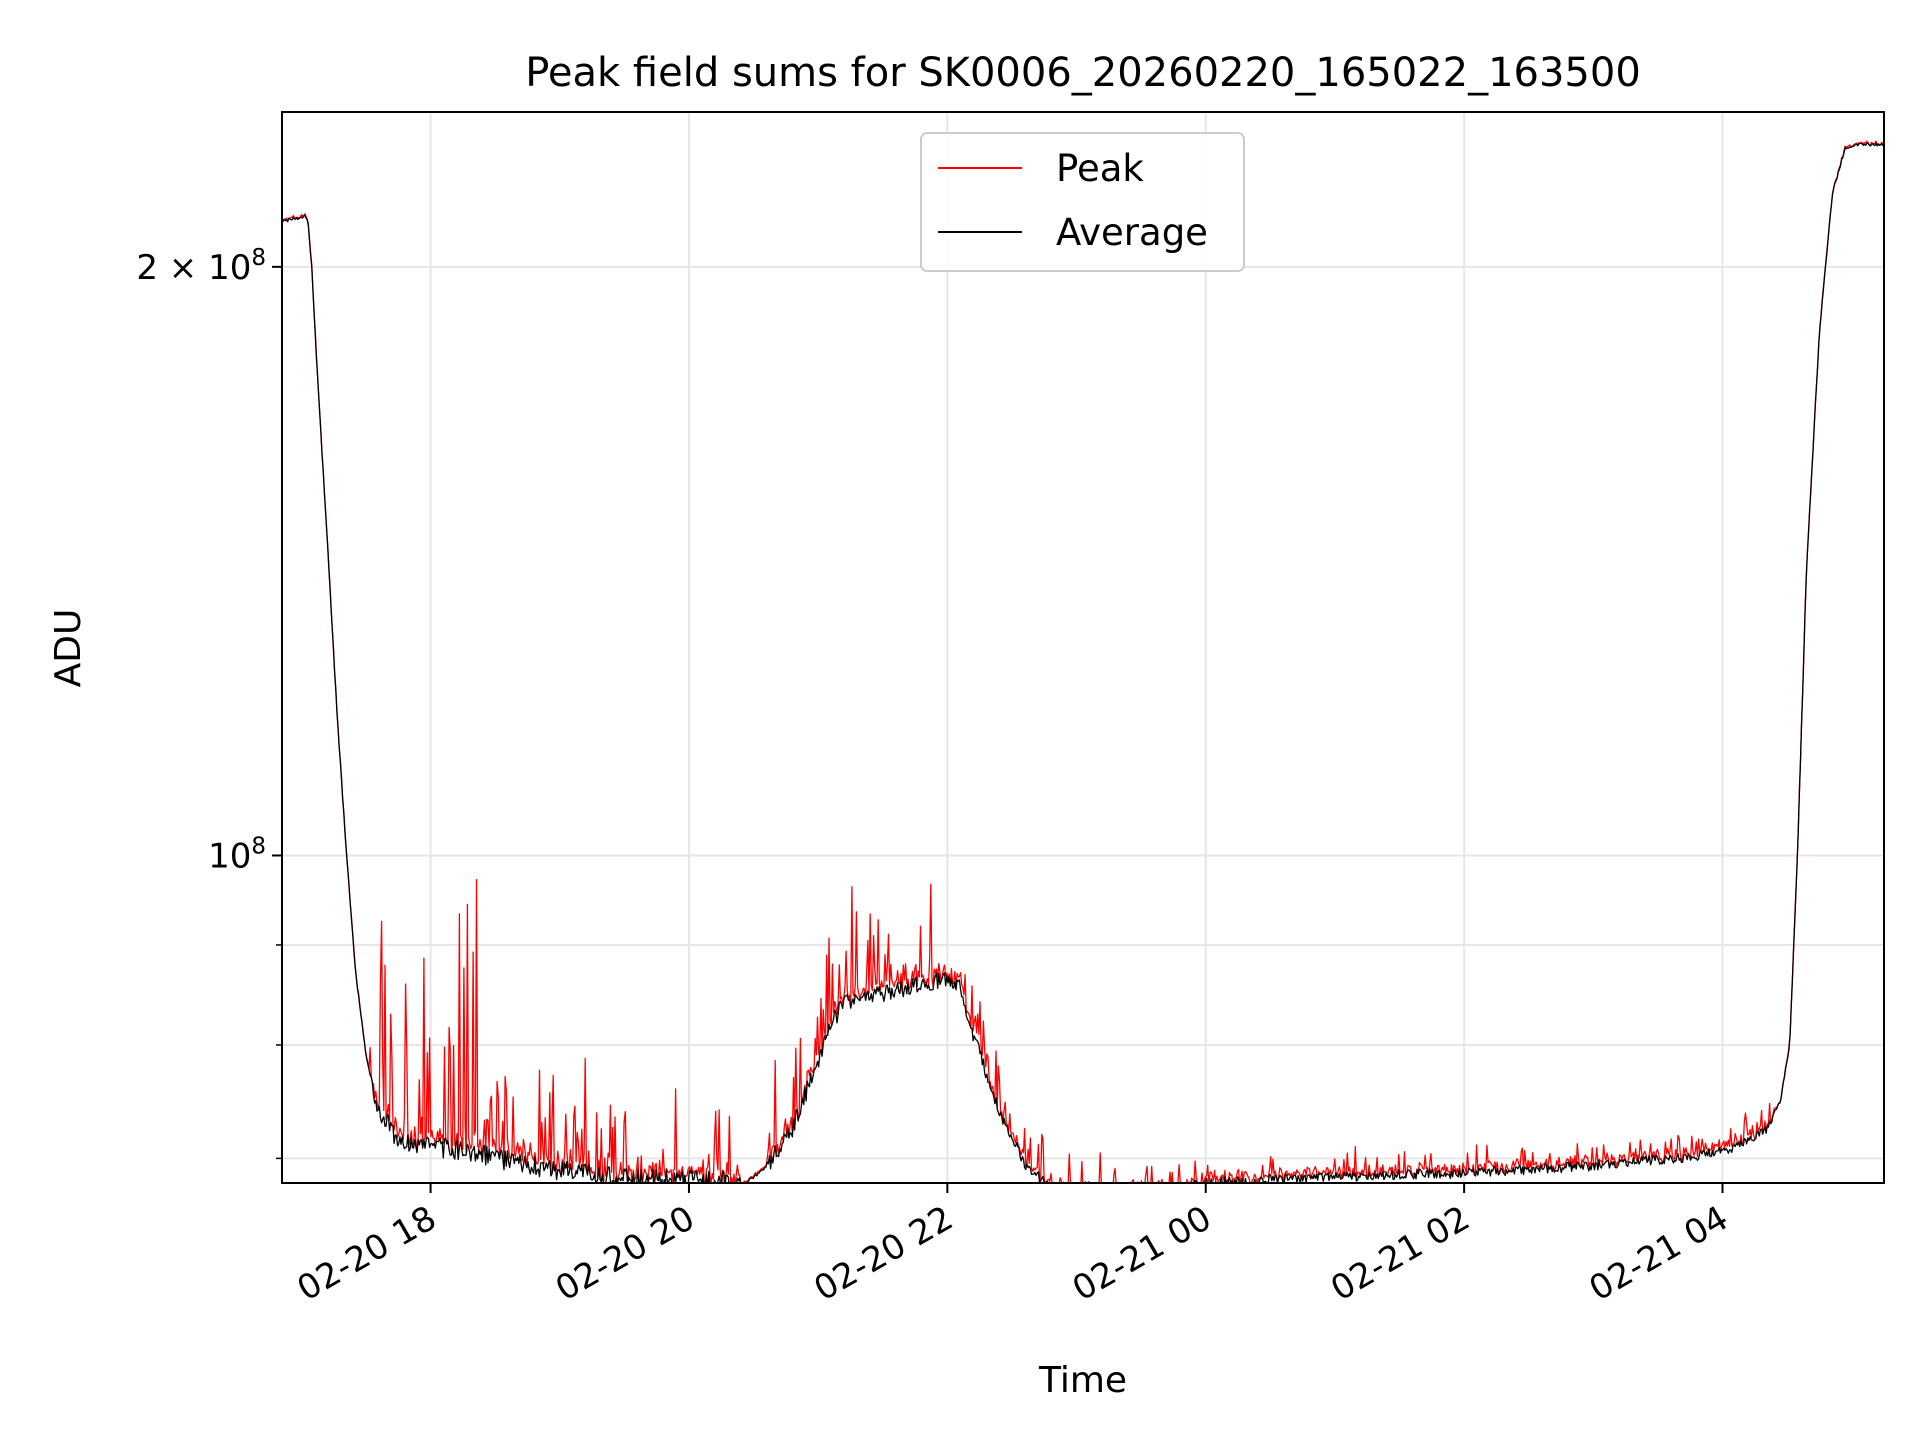 The height and width of the screenshot is (1440, 1920). Describe the element at coordinates (209, 702) in the screenshot. I see `y-axis: 108 2 × 108` at that location.